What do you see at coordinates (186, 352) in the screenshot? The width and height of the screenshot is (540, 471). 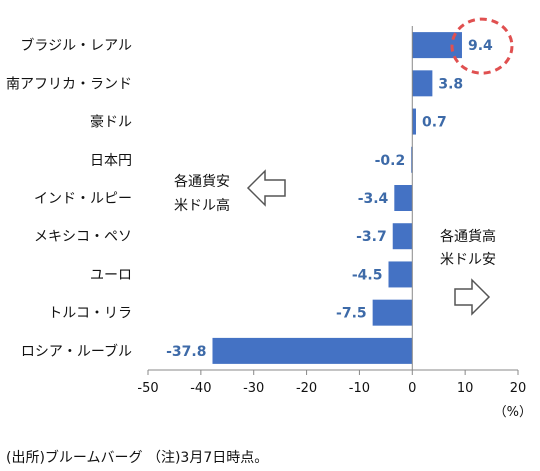 I see `value-label: -37.8` at bounding box center [186, 352].